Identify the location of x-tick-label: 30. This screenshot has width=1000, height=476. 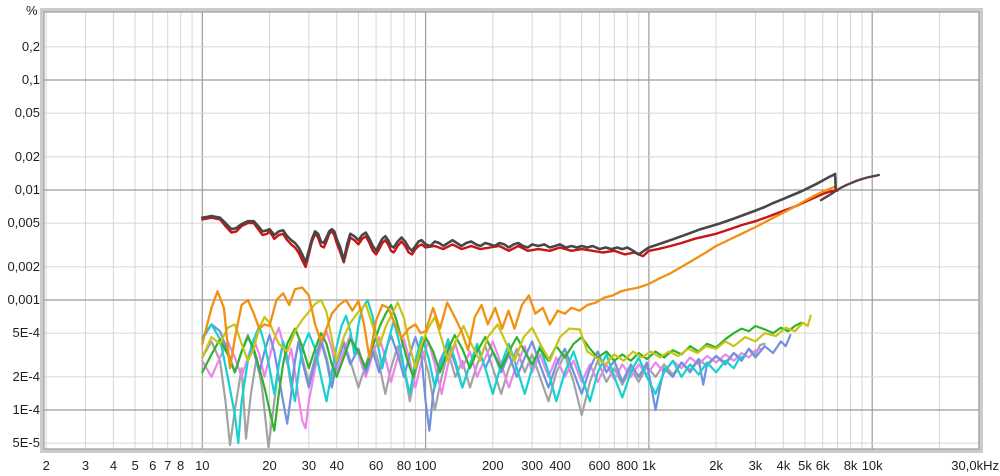
(309, 465).